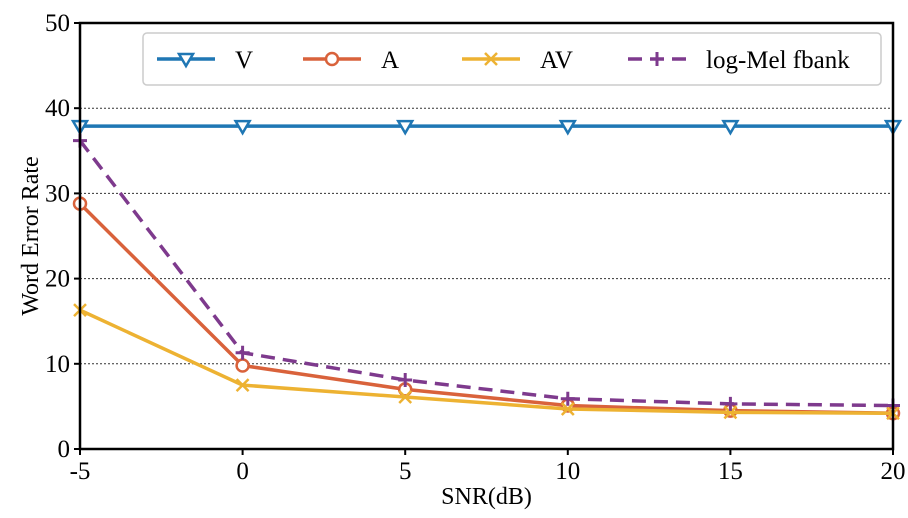 The height and width of the screenshot is (518, 908). What do you see at coordinates (57, 193) in the screenshot?
I see `y-tick-label: 30` at bounding box center [57, 193].